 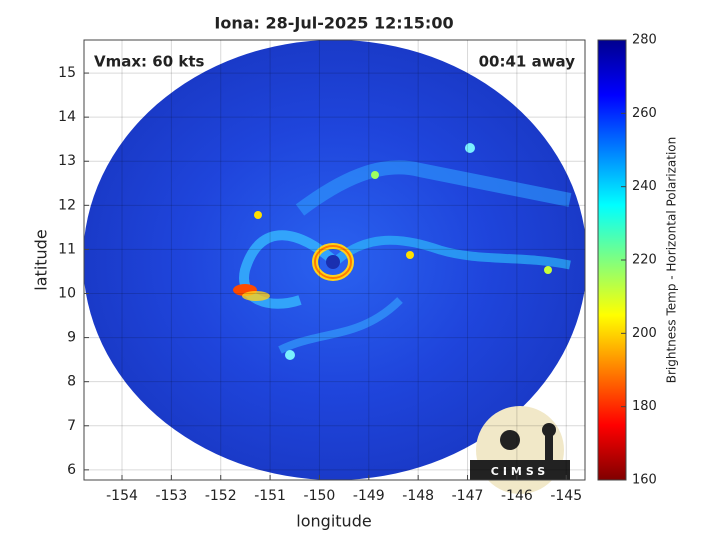 I want to click on y-tick-label: 13, so click(x=67, y=161).